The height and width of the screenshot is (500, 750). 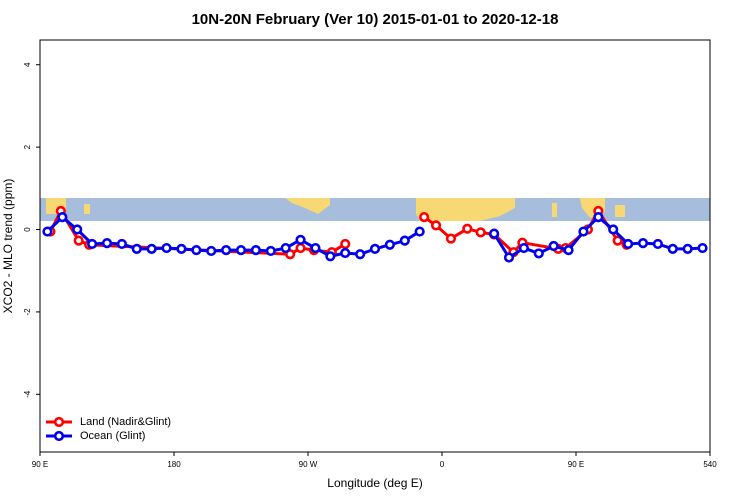 I want to click on map-ocean, so click(x=375, y=209).